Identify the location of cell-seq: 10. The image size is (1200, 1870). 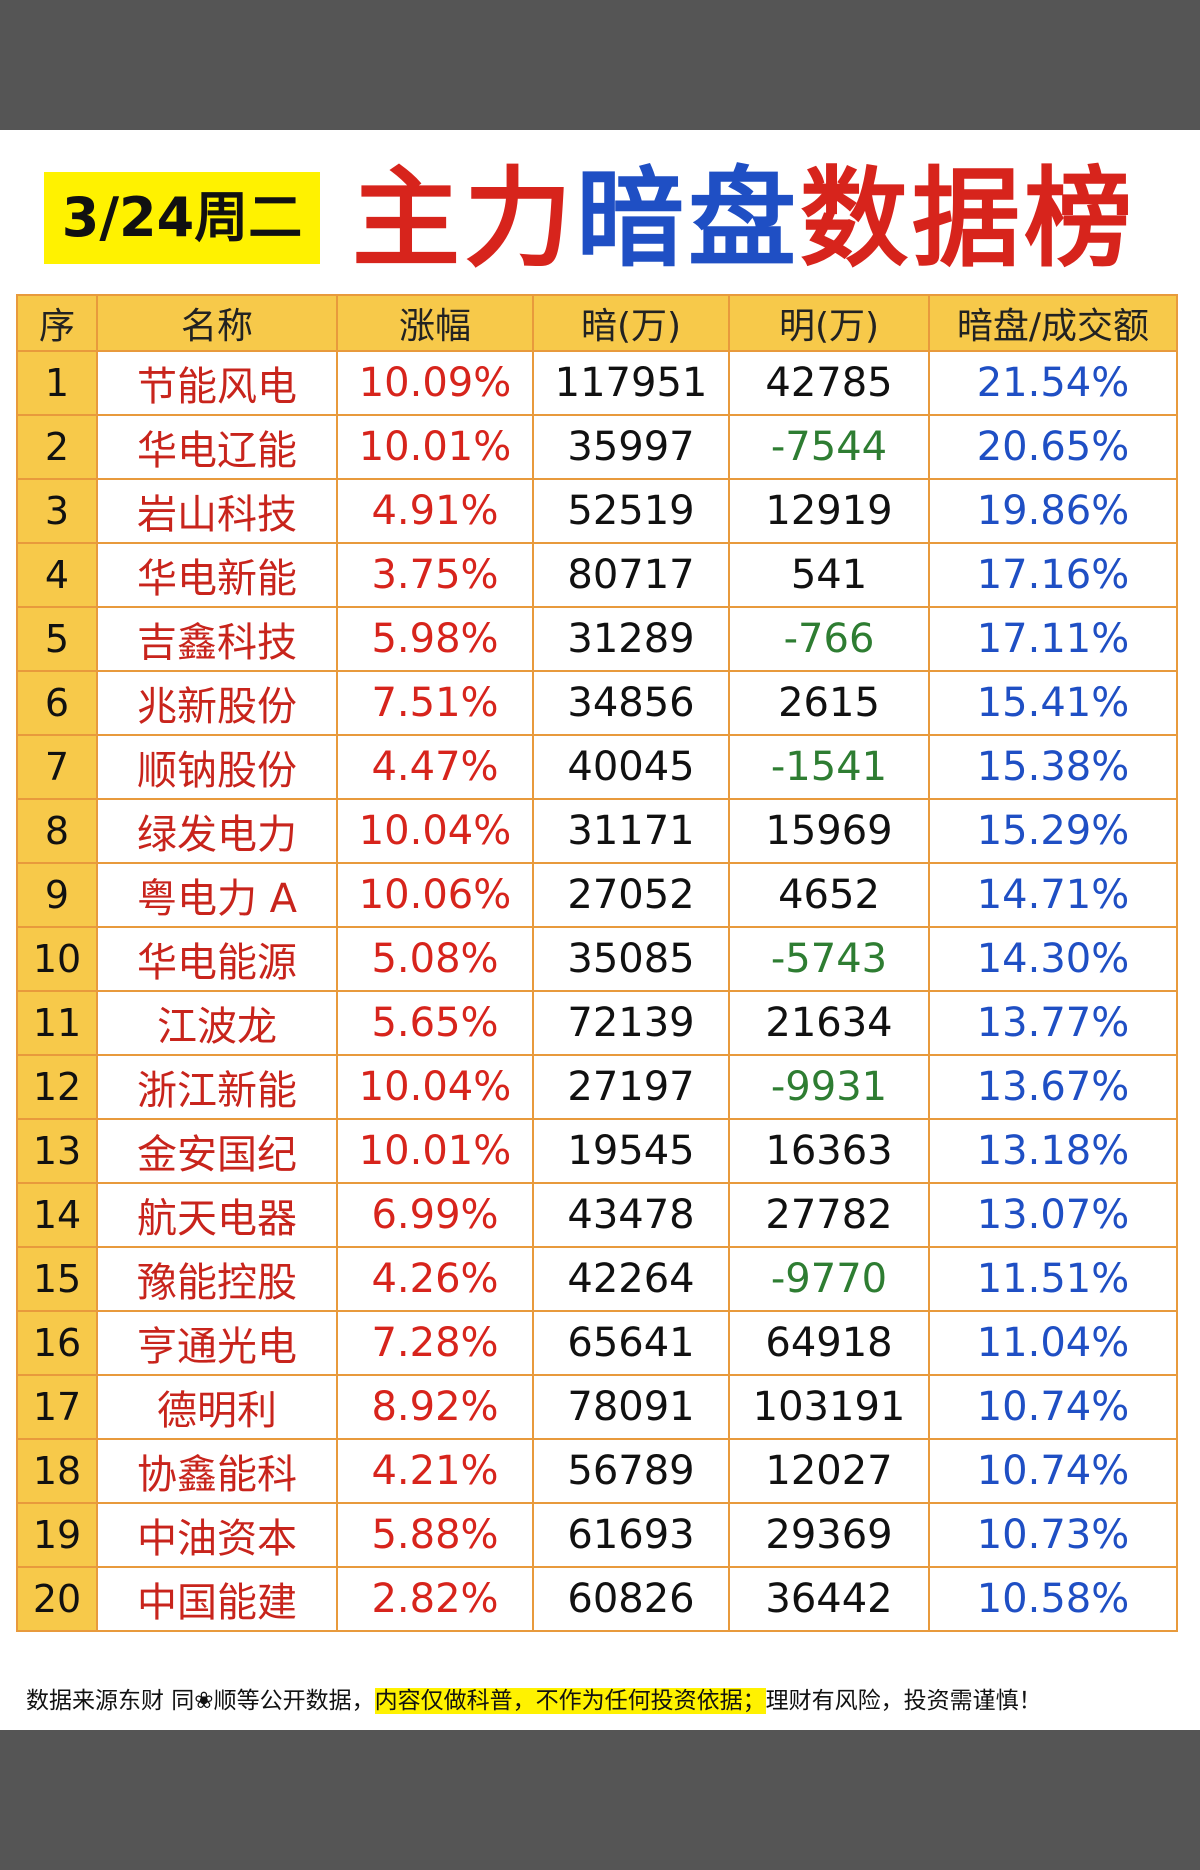
(57, 959).